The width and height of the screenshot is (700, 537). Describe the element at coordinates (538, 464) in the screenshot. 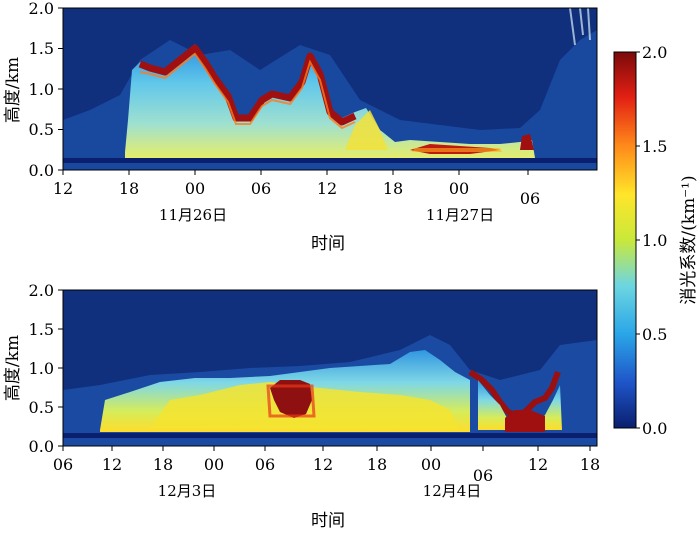

I see `bottom-xtick-9: 12` at that location.